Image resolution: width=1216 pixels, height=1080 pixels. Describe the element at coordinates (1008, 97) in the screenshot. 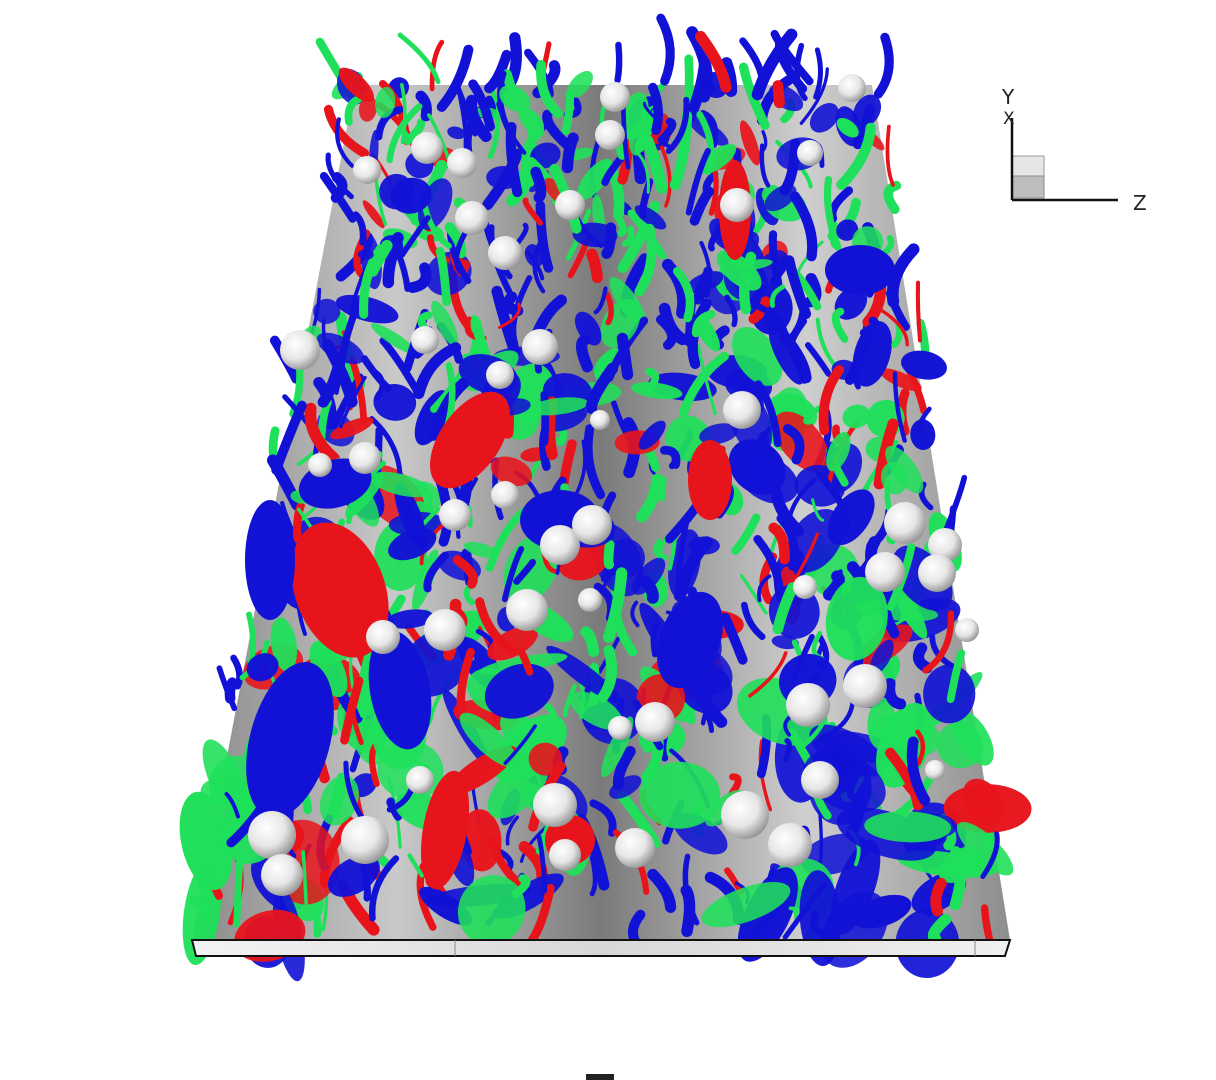

I see `y-axis-label: Y` at that location.